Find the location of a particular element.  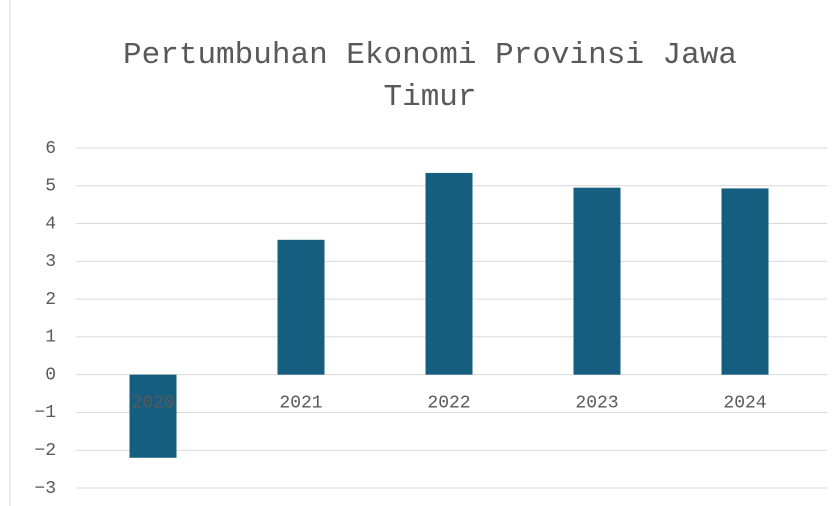

y-tick-label: 3 is located at coordinates (50, 262).